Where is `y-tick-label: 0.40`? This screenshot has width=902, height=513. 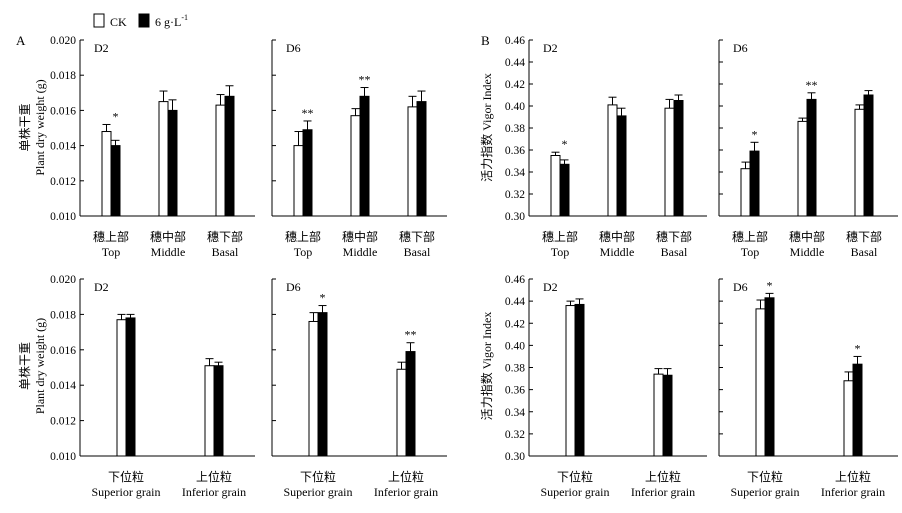 y-tick-label: 0.40 is located at coordinates (515, 107).